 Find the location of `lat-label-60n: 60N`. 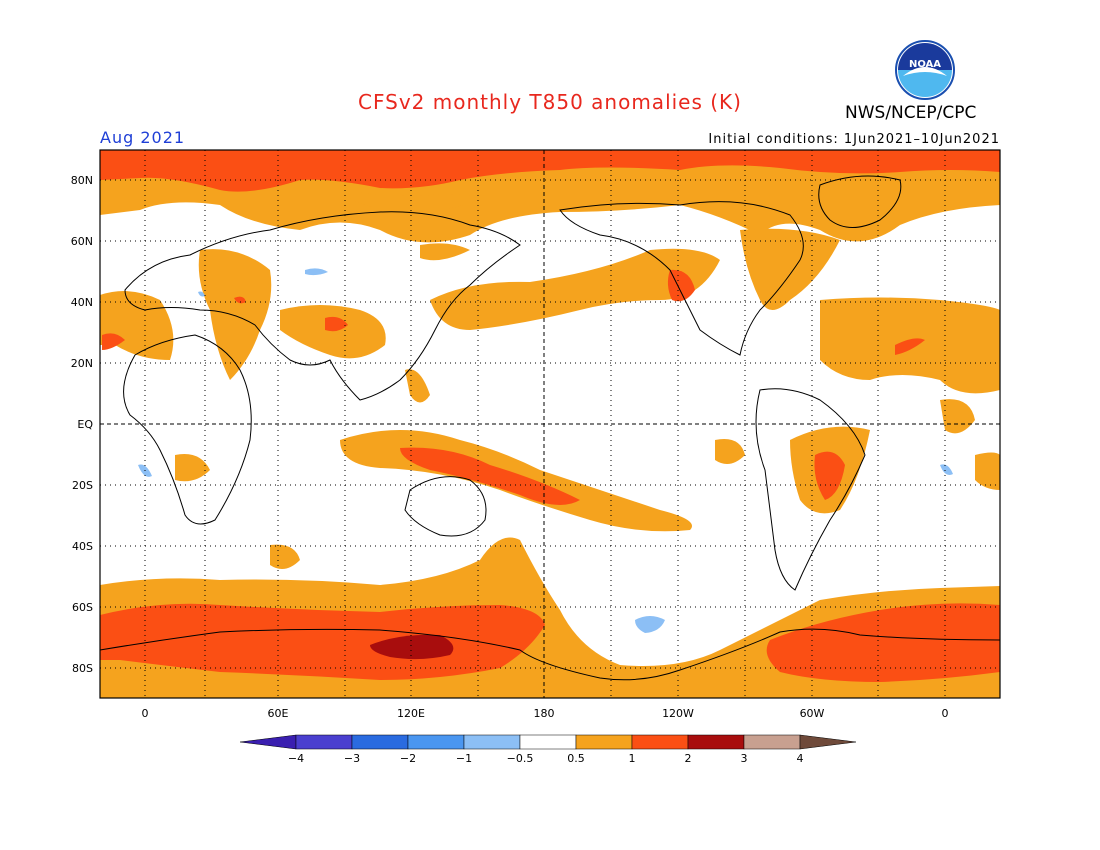

lat-label-60n: 60N is located at coordinates (82, 241).